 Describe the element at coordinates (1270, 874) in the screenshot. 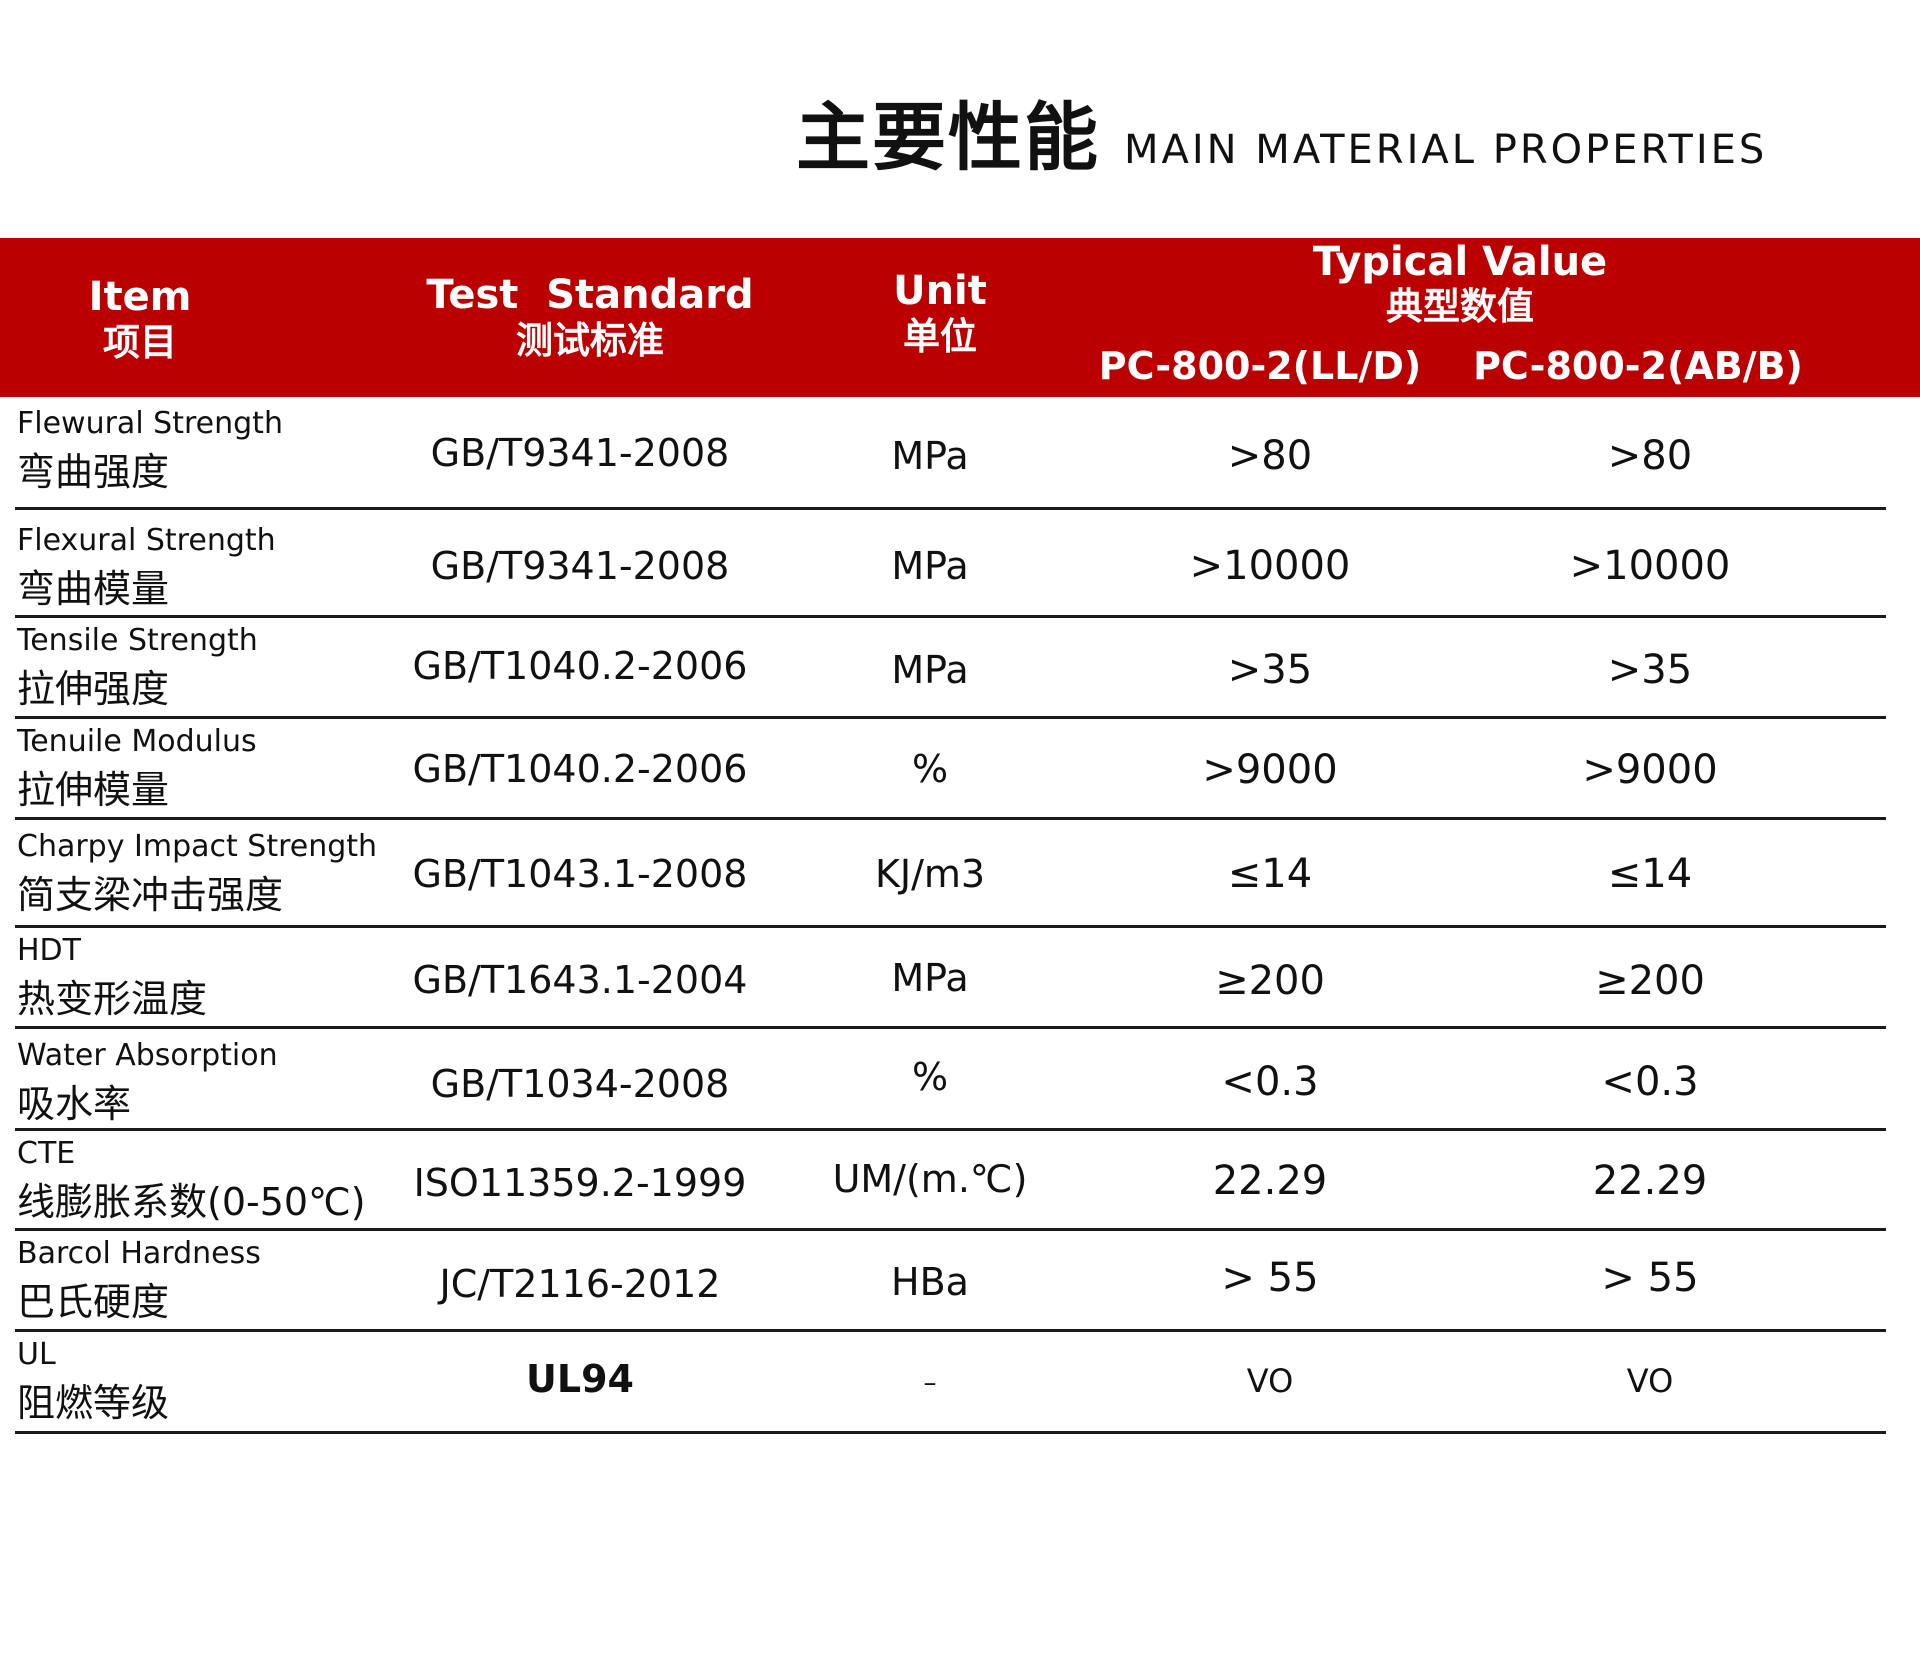

I see `row-value-1: ≤14` at that location.